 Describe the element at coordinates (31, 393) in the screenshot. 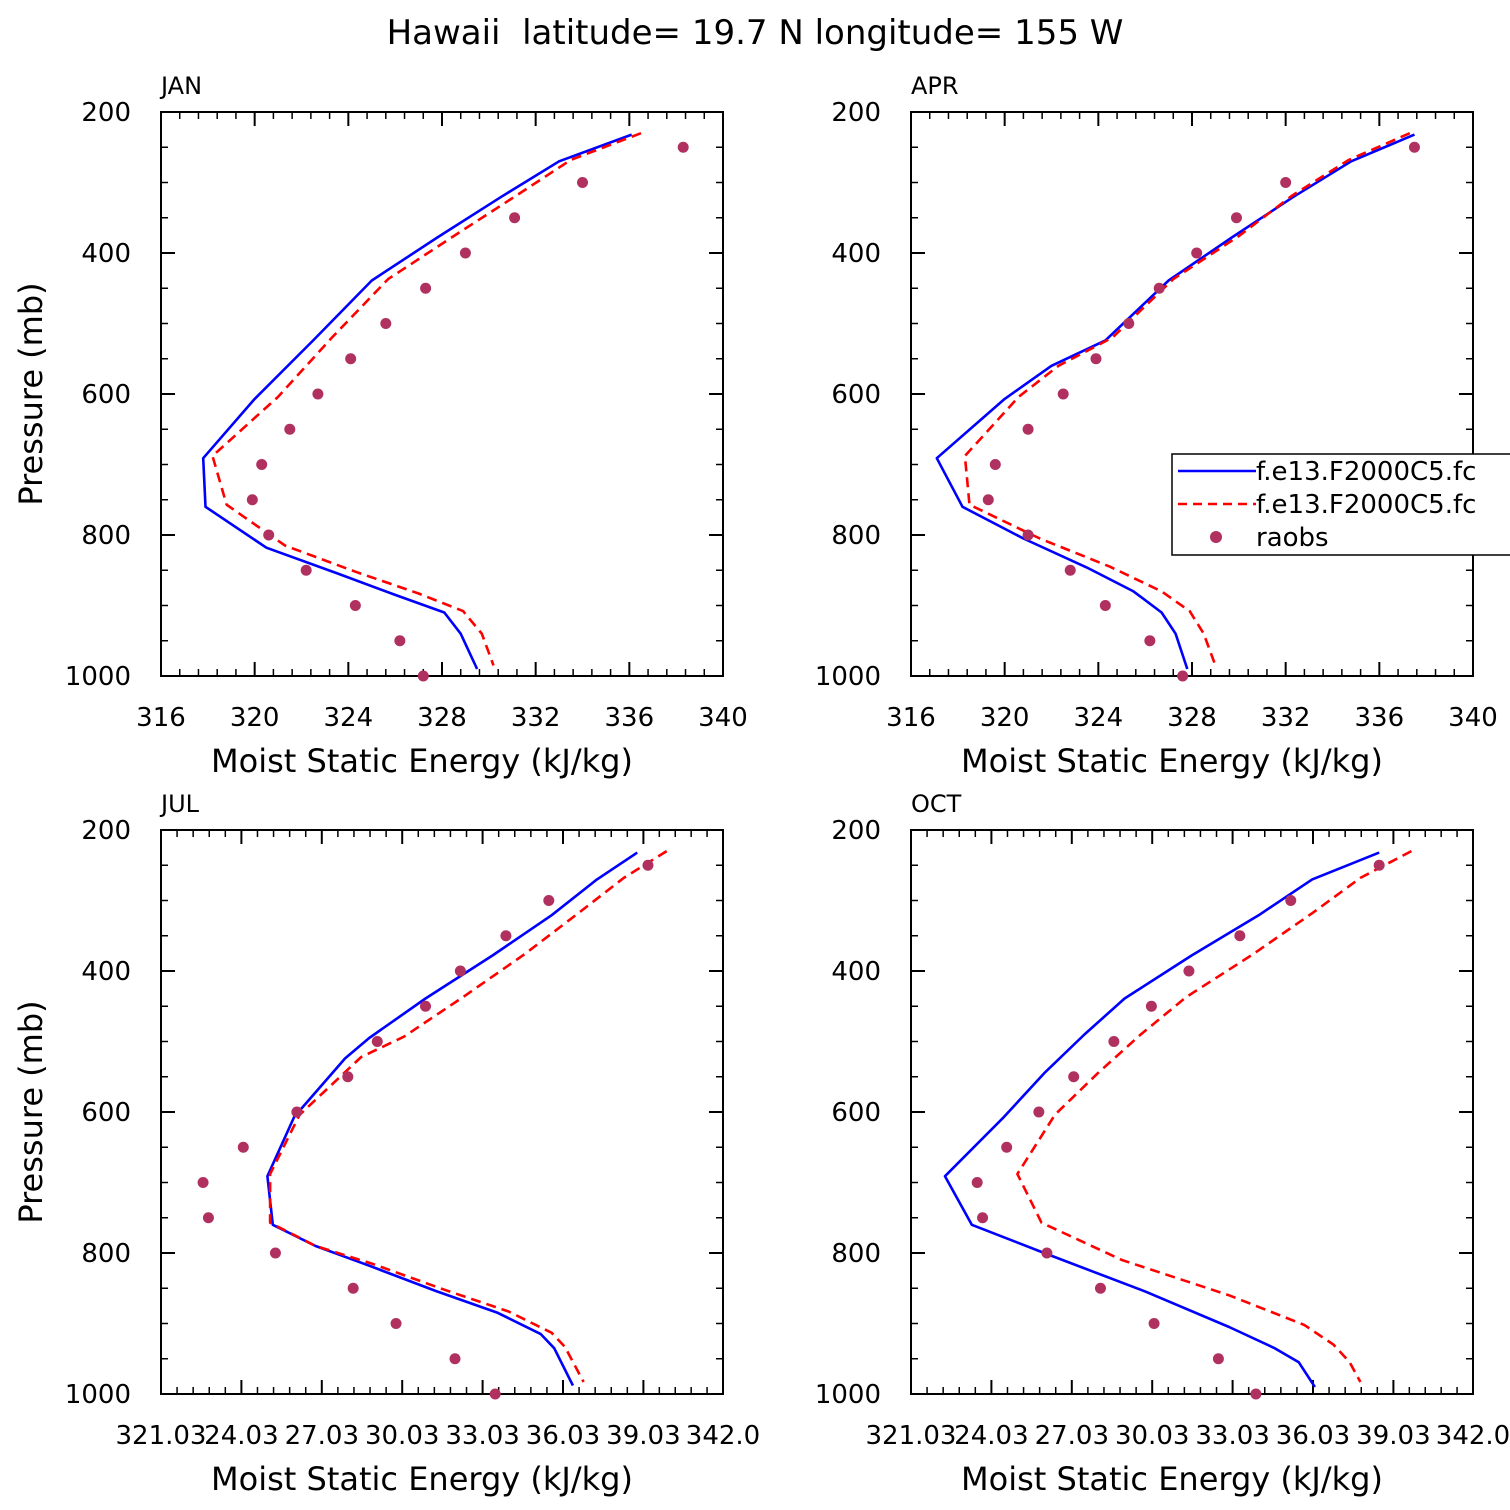

I see `y-axis-label: Pressure (mb)` at that location.